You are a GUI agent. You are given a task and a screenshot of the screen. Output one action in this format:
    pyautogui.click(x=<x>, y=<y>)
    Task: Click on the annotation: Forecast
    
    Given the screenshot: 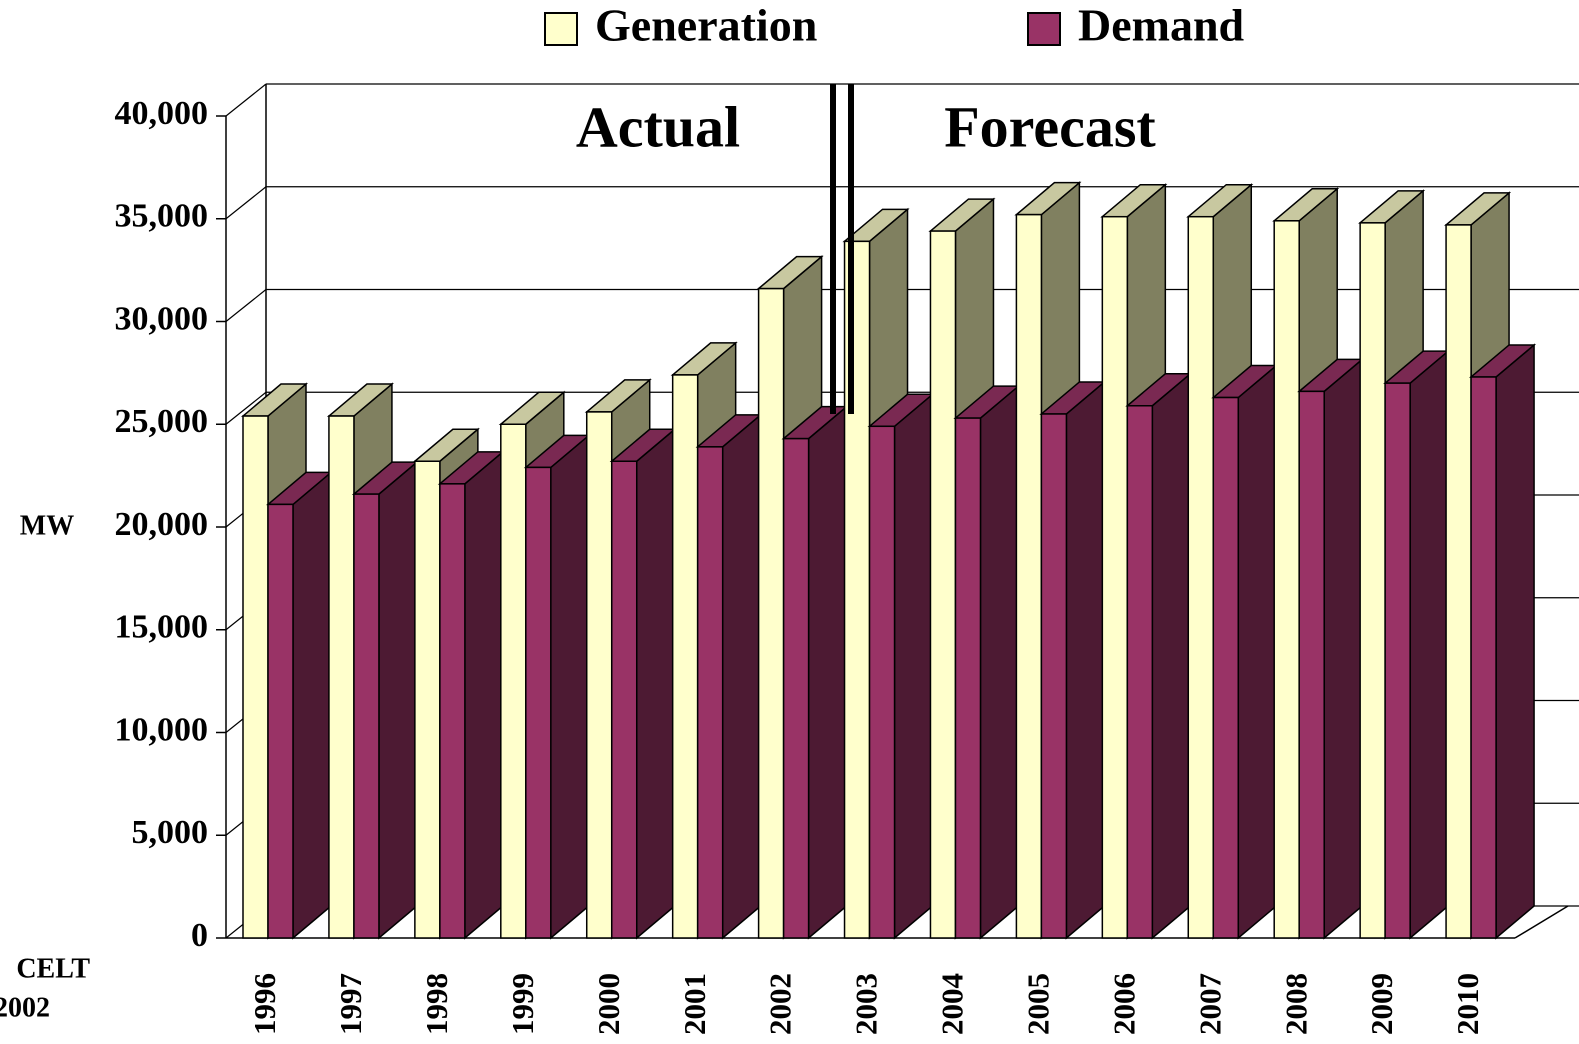 What is the action you would take?
    pyautogui.click(x=1050, y=126)
    